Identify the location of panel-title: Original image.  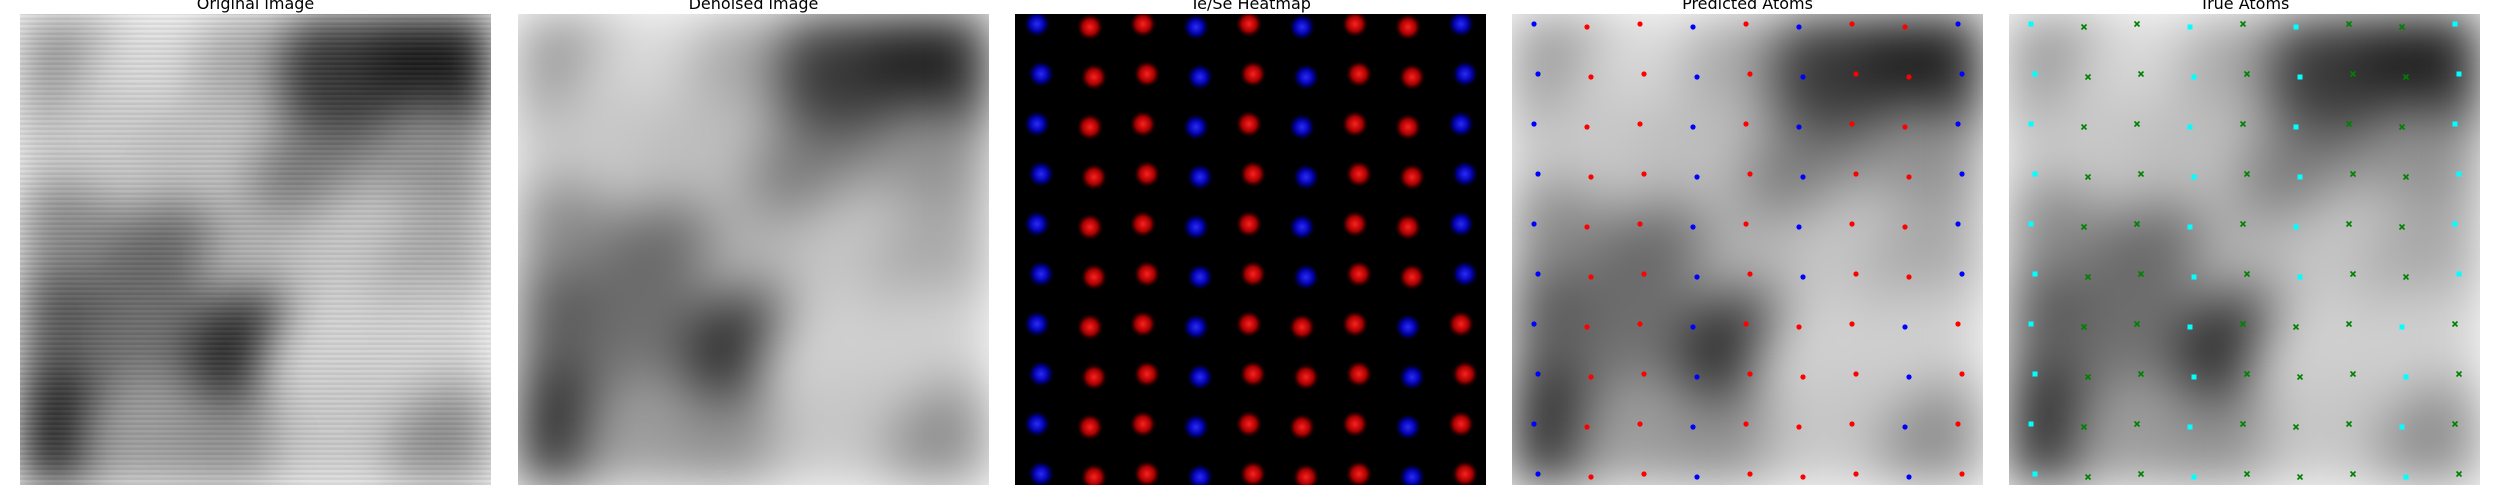
(255, 6).